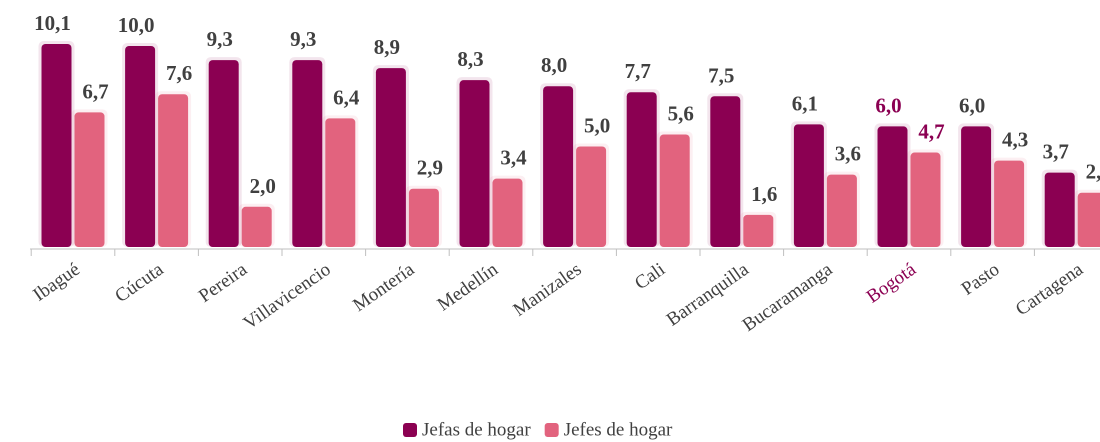  Describe the element at coordinates (476, 429) in the screenshot. I see `legend-label: Jefas de hogar` at that location.